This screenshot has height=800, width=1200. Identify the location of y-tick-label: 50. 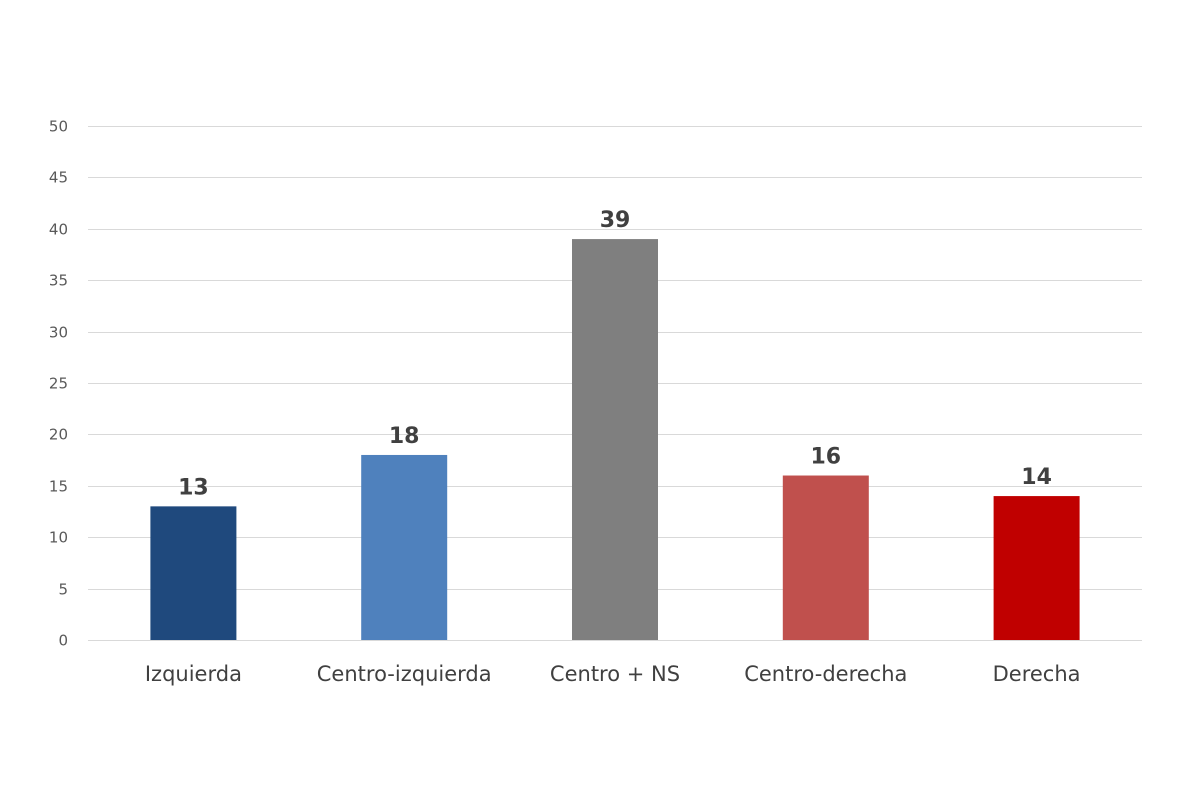
(58, 127).